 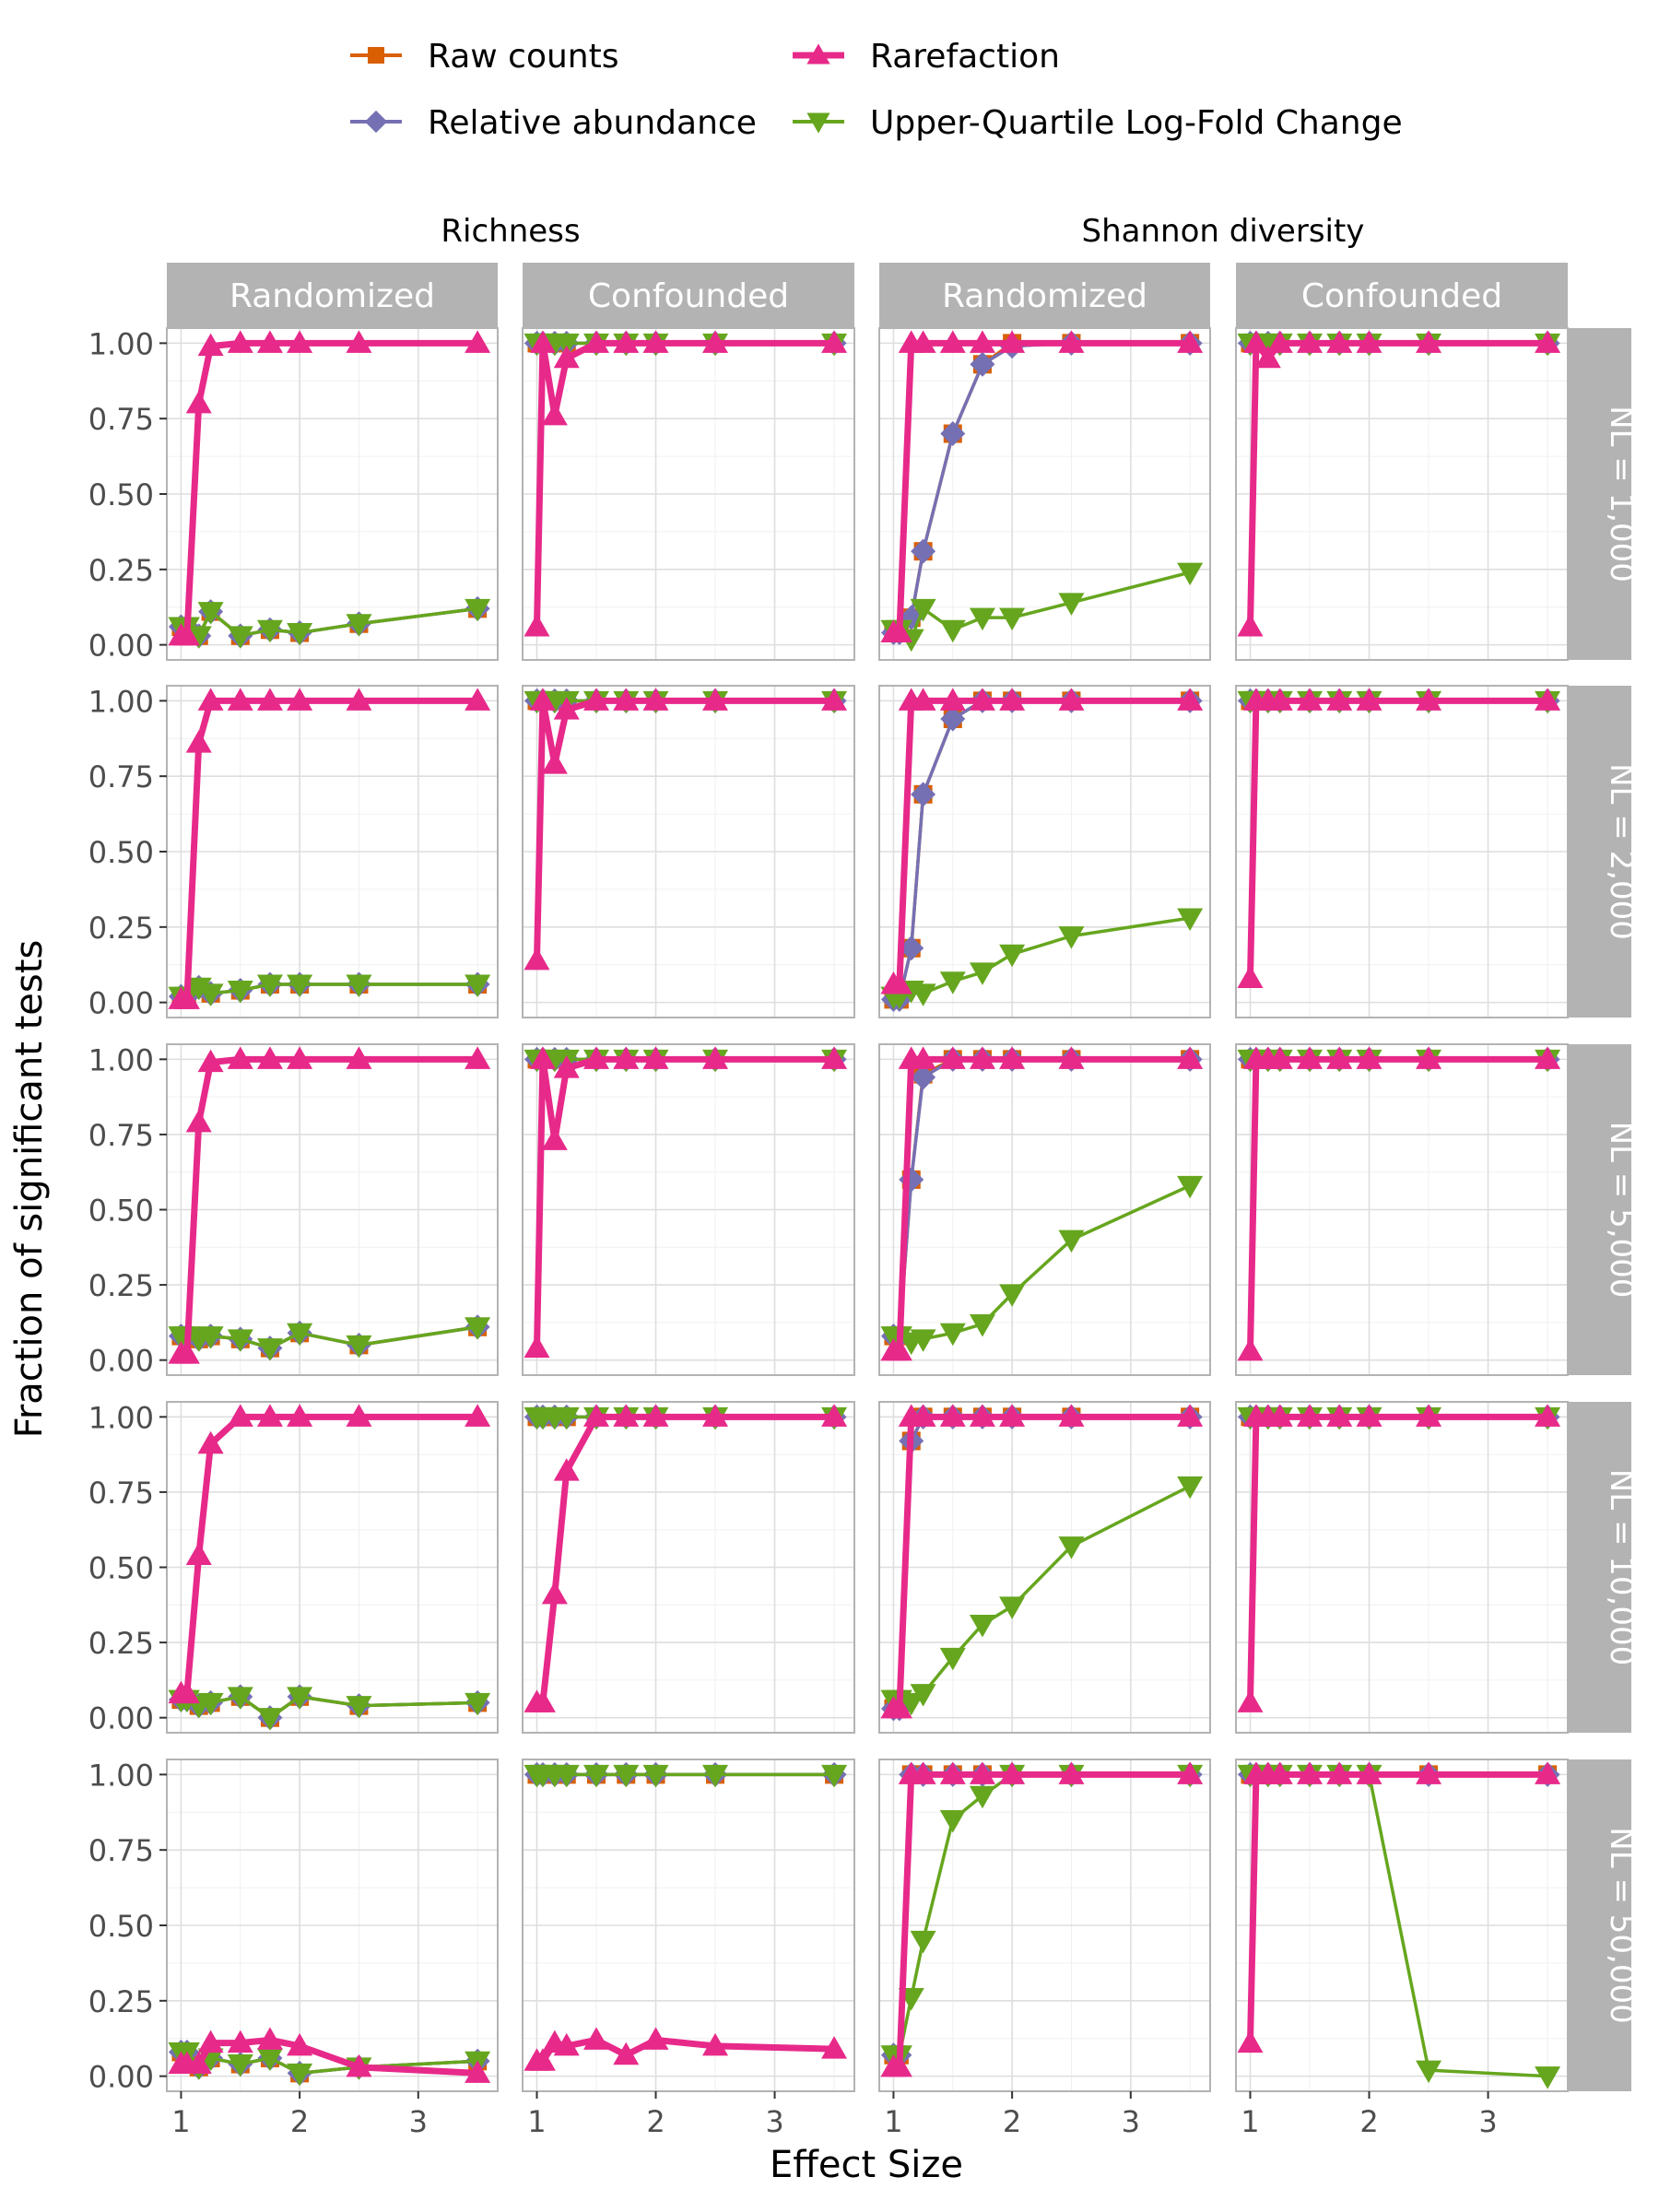 What do you see at coordinates (121, 1718) in the screenshot?
I see `y-tick-label: 0.00` at bounding box center [121, 1718].